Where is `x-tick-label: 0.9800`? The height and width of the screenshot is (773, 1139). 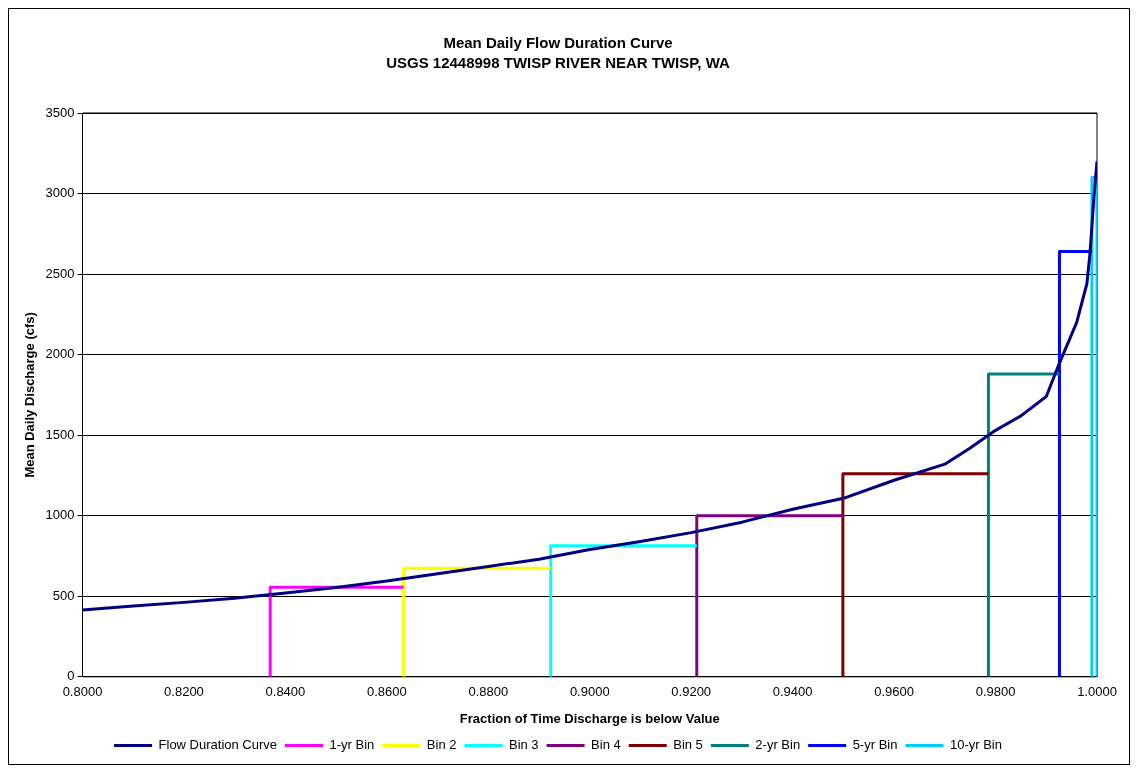 x-tick-label: 0.9800 is located at coordinates (995, 692).